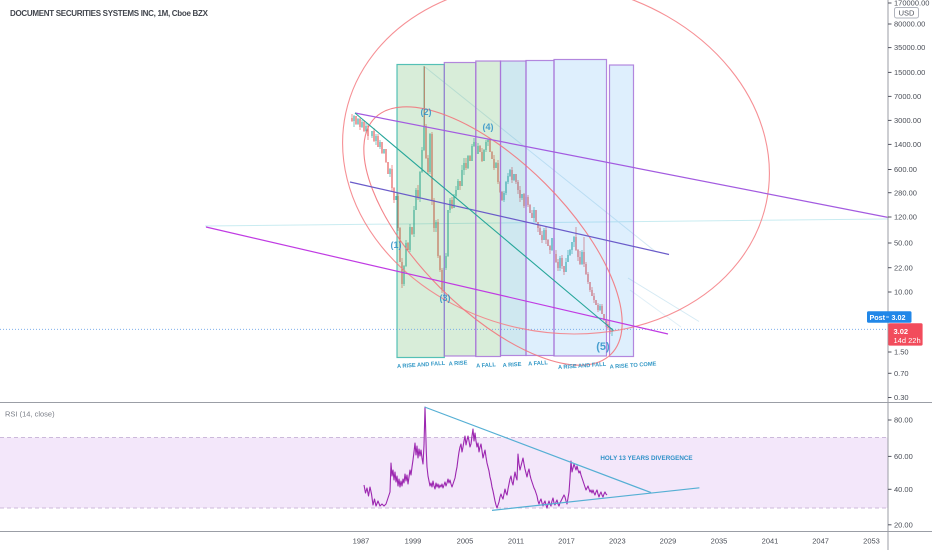 This screenshot has height=550, width=932. What do you see at coordinates (903, 292) in the screenshot?
I see `svg-text: 10.00` at bounding box center [903, 292].